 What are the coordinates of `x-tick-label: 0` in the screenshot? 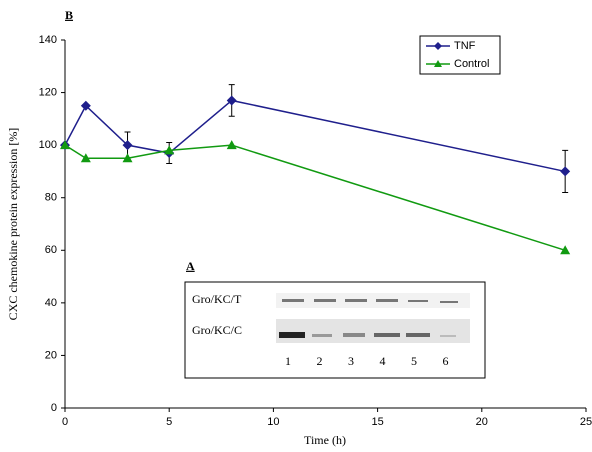 It's located at (65, 422).